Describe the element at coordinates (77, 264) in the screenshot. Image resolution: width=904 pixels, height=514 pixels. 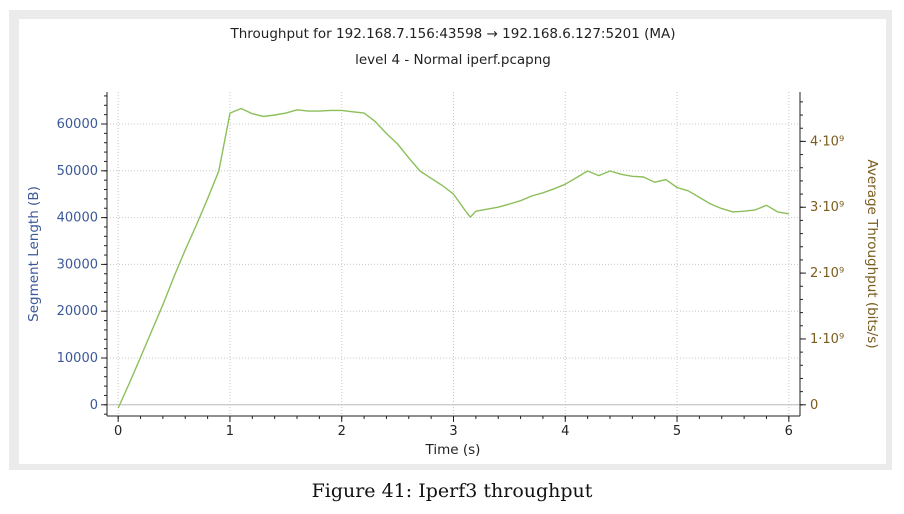
I see `y-left-tick-label: 30000` at that location.